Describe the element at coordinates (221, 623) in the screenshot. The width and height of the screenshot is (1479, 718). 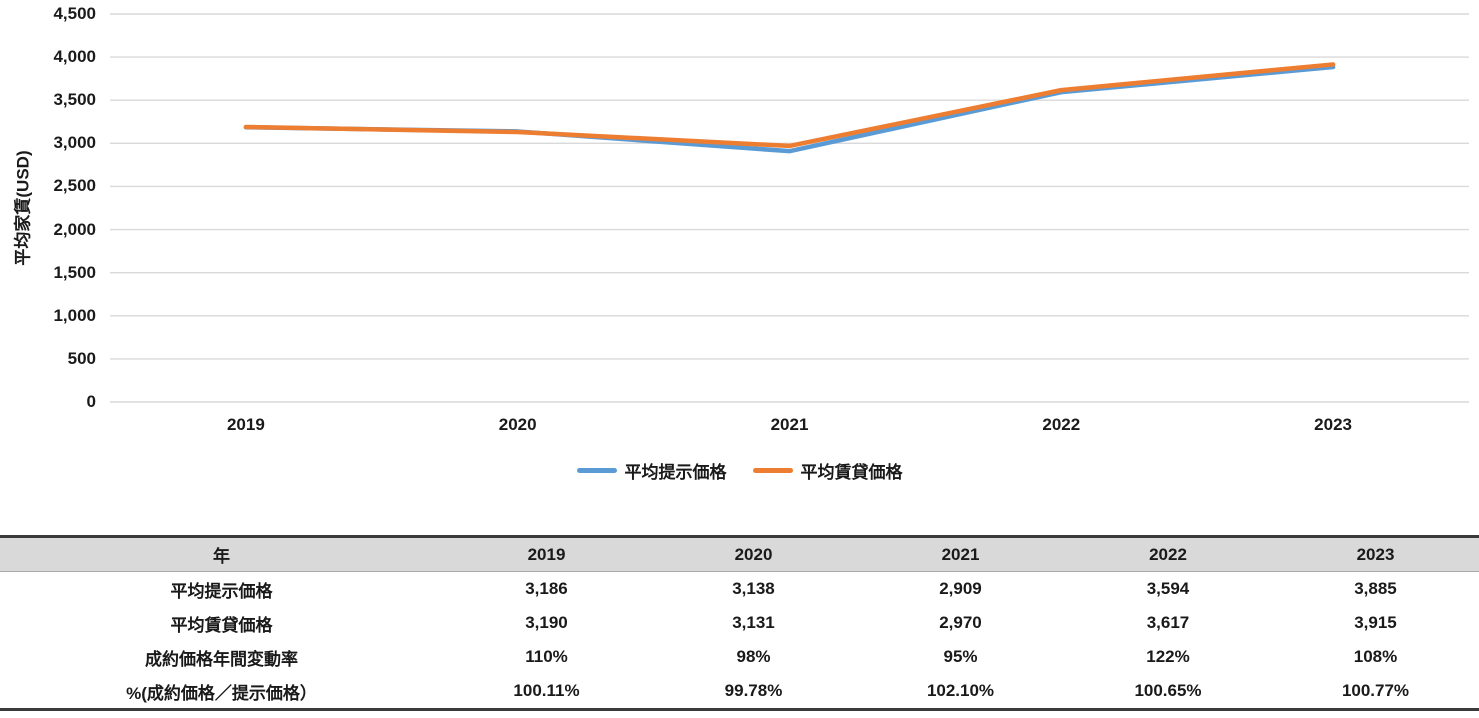
I see `table-row-label: 平均賃貸価格` at that location.